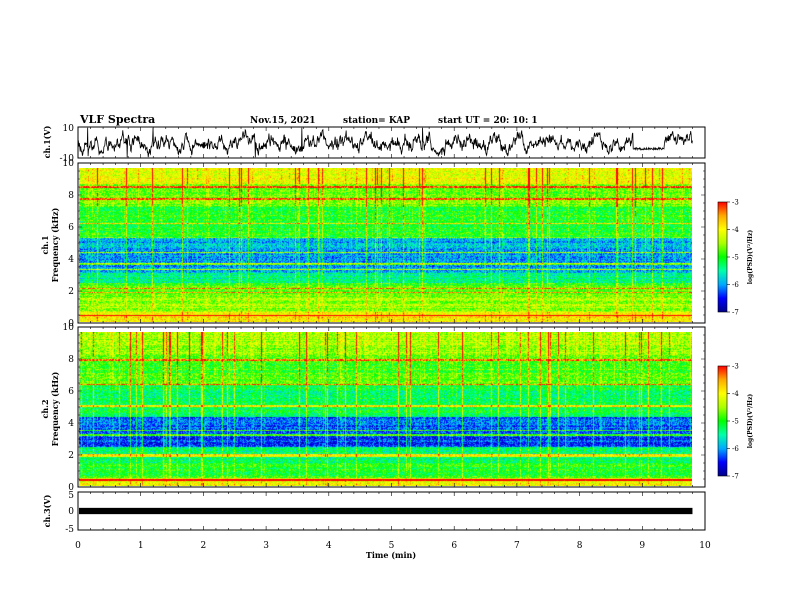 The height and width of the screenshot is (612, 792). I want to click on time-tick-label: 7, so click(517, 546).